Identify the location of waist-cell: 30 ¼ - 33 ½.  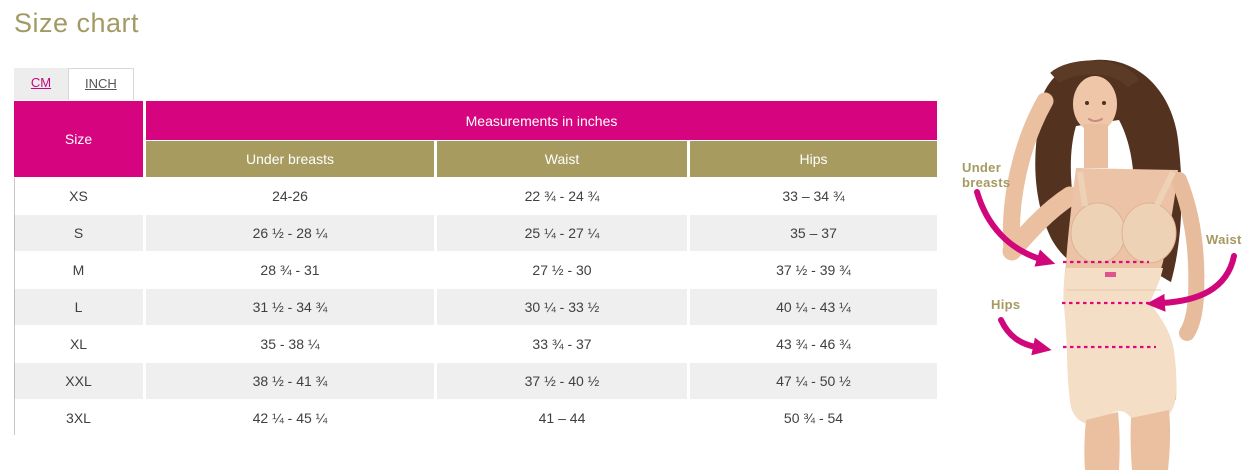
(562, 307).